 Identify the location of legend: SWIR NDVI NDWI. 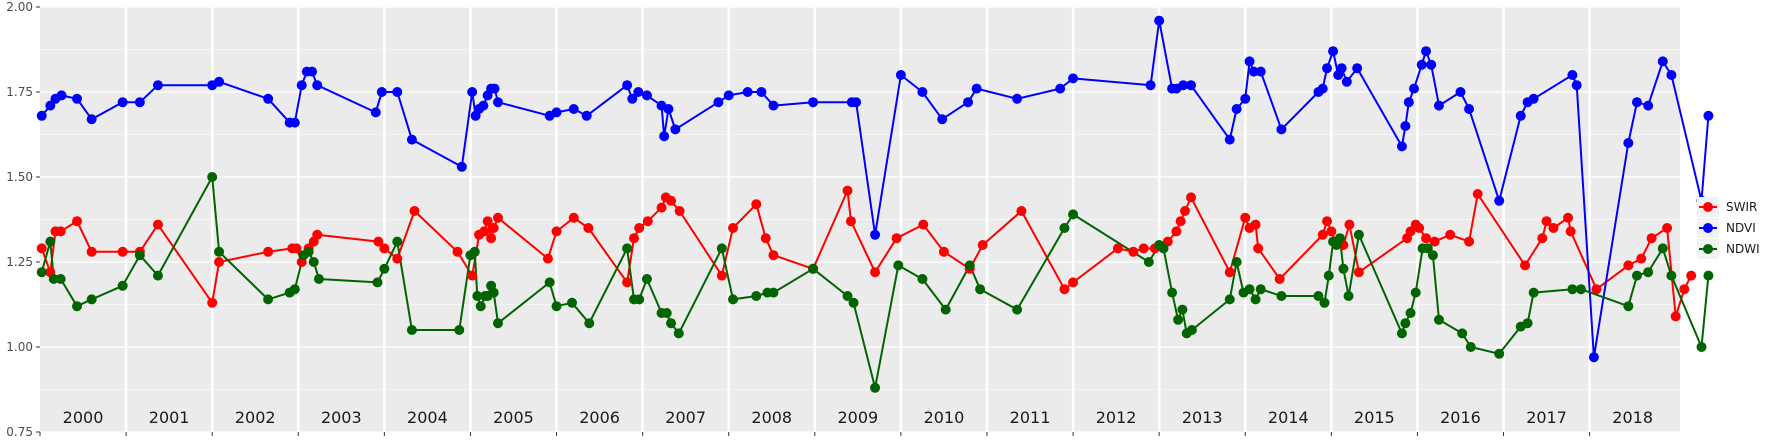
(1728, 228).